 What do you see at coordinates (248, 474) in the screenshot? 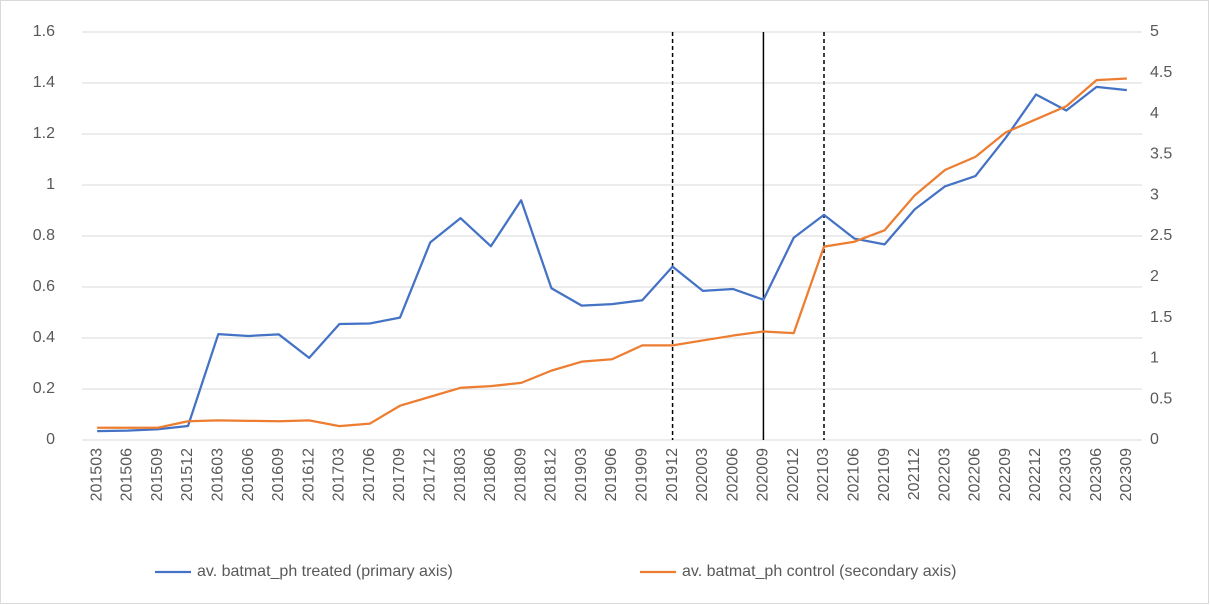
I see `x-tick-label: 201606` at bounding box center [248, 474].